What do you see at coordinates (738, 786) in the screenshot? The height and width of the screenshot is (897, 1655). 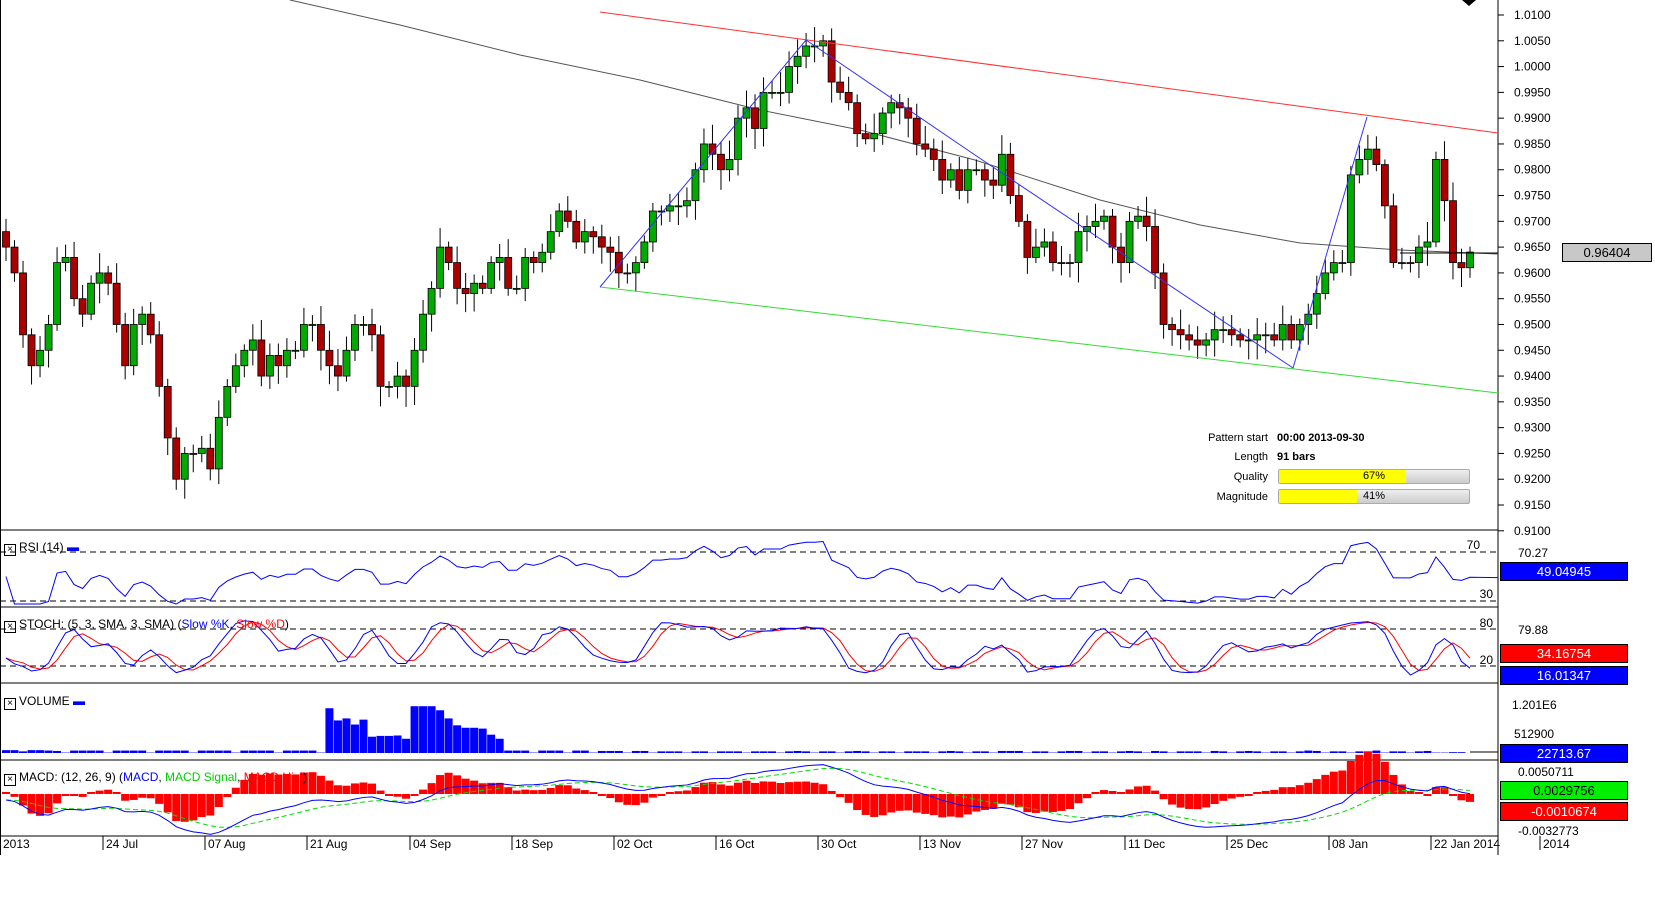 I see `macd-hist-bars` at bounding box center [738, 786].